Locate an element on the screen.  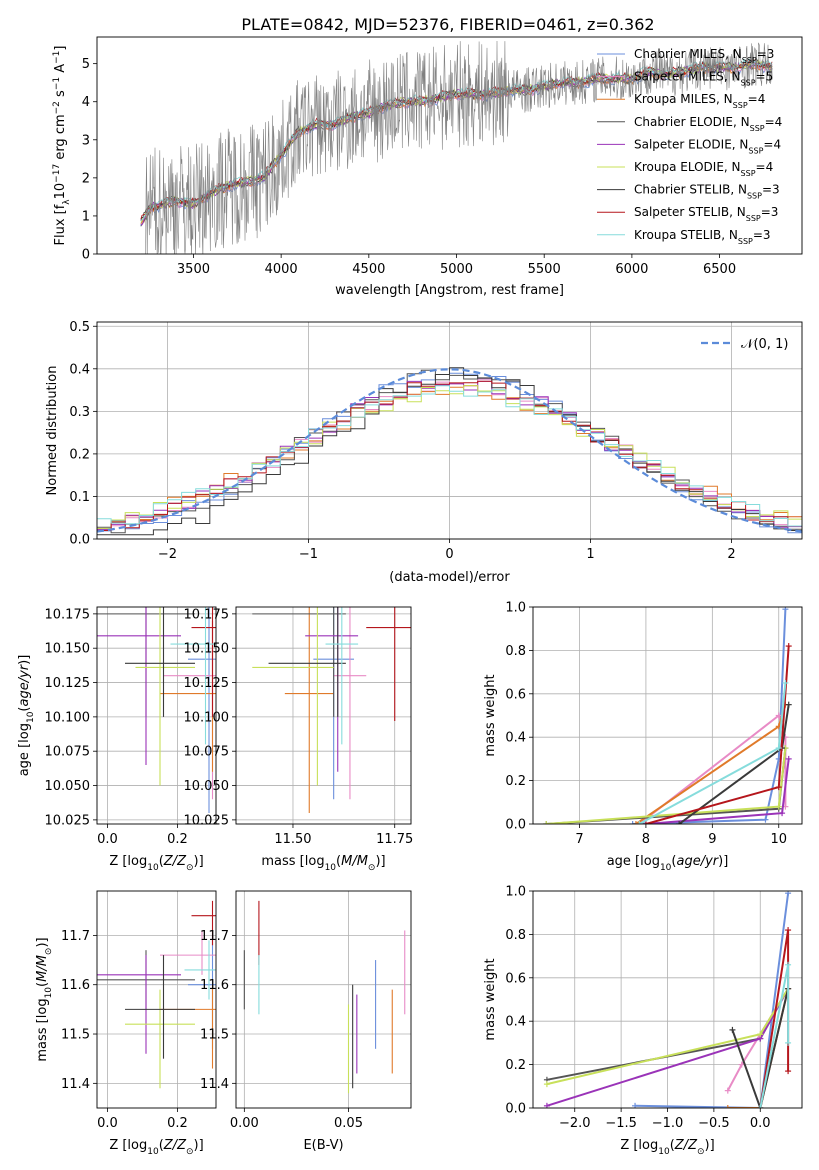
mass-ebv-errorbars is located at coordinates (324, 997).